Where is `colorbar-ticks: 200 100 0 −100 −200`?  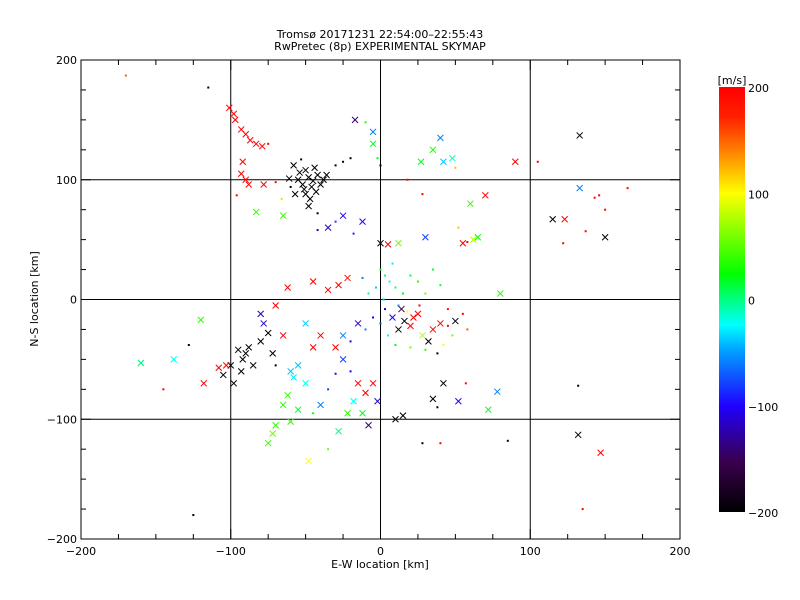 colorbar-ticks: 200 100 0 −100 −200 is located at coordinates (763, 301).